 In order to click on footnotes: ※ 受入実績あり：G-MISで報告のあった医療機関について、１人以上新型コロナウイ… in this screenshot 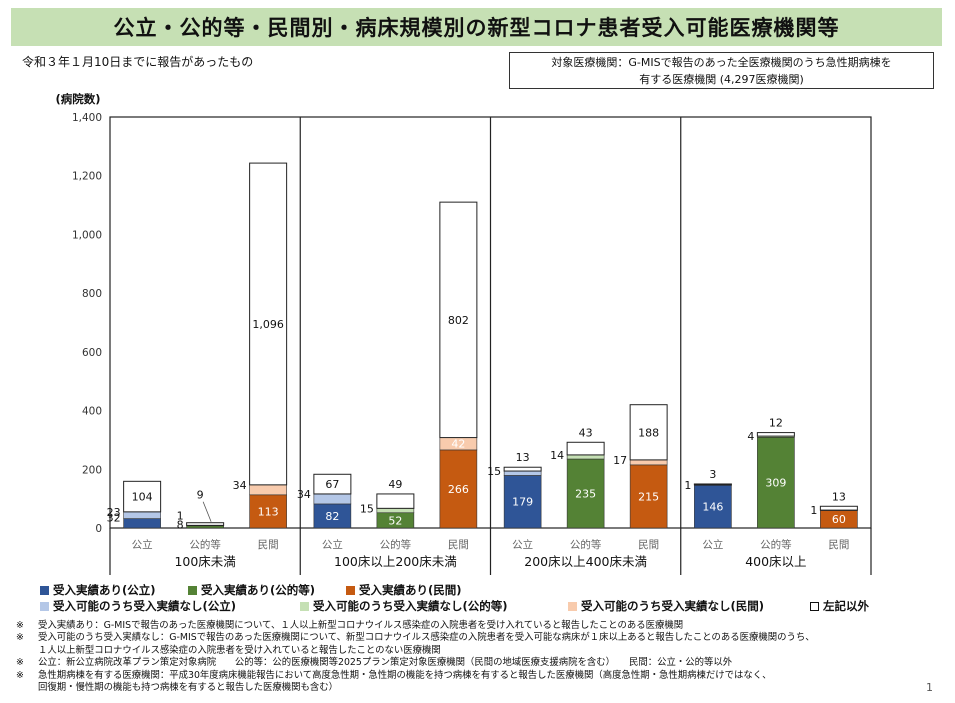, I will do `click(415, 657)`.